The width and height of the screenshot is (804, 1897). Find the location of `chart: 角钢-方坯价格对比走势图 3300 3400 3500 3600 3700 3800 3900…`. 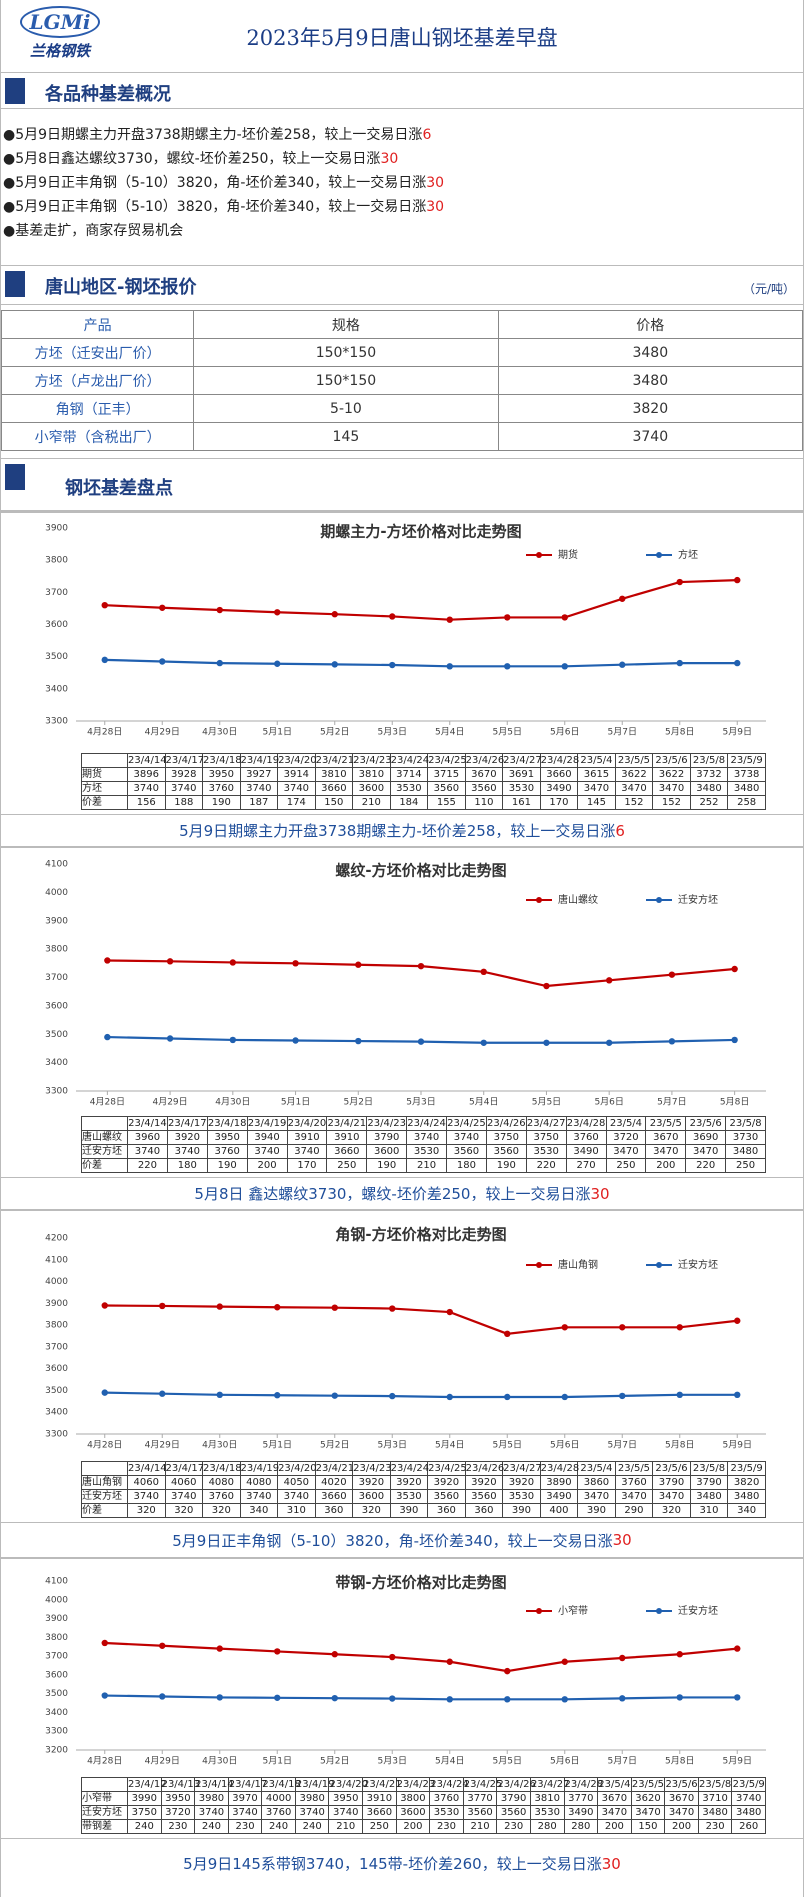

chart: 角钢-方坯价格对比走势图 3300 3400 3500 3600 3700 3800 3900… is located at coordinates (405, 1338).